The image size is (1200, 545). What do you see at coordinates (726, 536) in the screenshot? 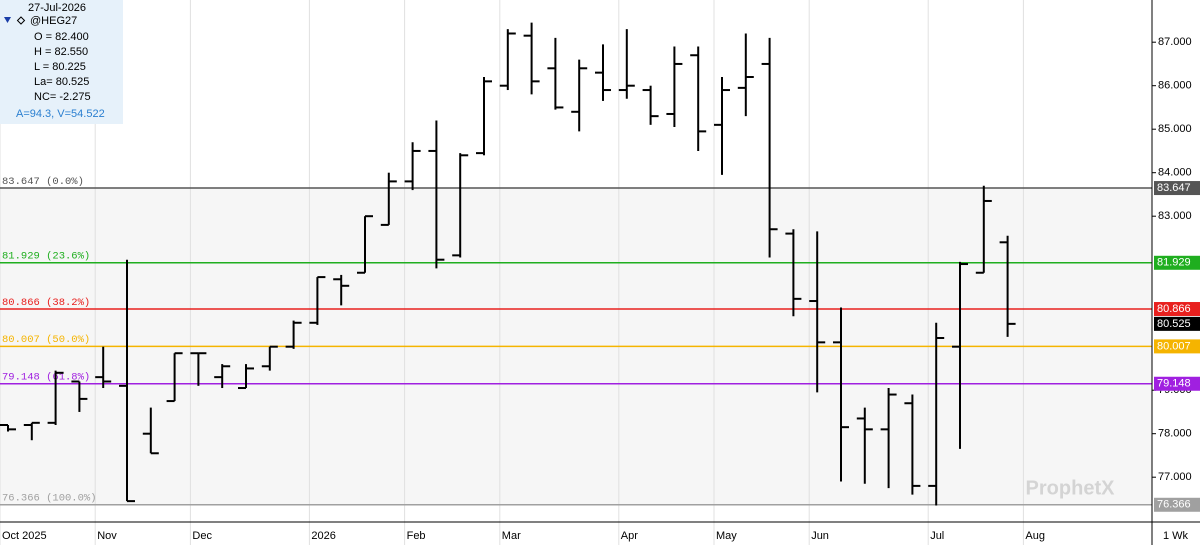
I see `x-tick-label: May` at bounding box center [726, 536].